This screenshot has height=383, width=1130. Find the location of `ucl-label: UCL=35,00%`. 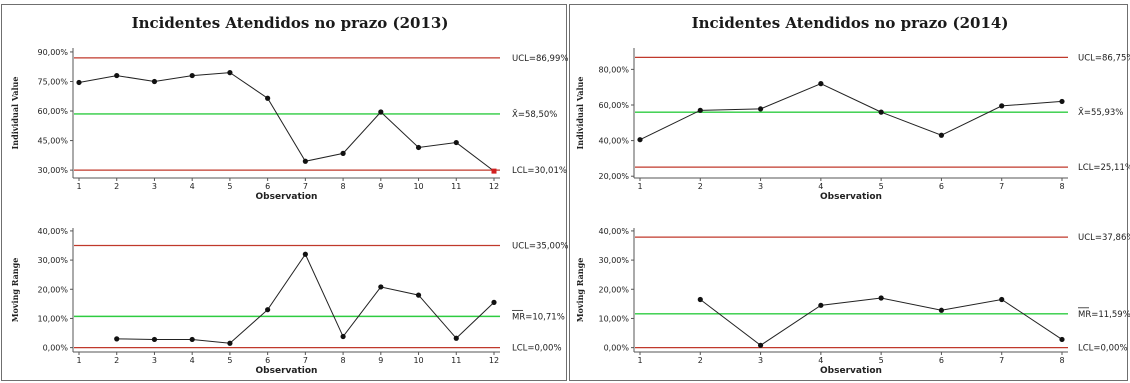

ucl-label: UCL=35,00% is located at coordinates (540, 247).